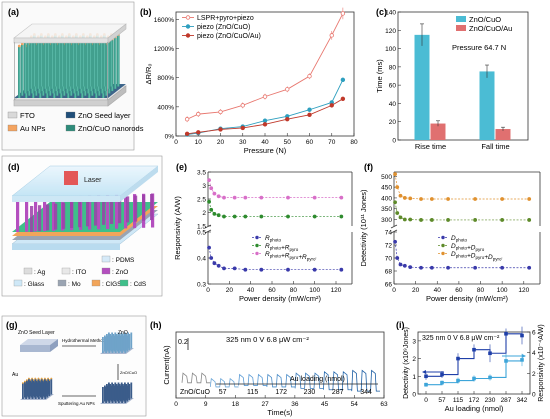  I want to click on legend-label-d: : Glass, so click(34, 284).